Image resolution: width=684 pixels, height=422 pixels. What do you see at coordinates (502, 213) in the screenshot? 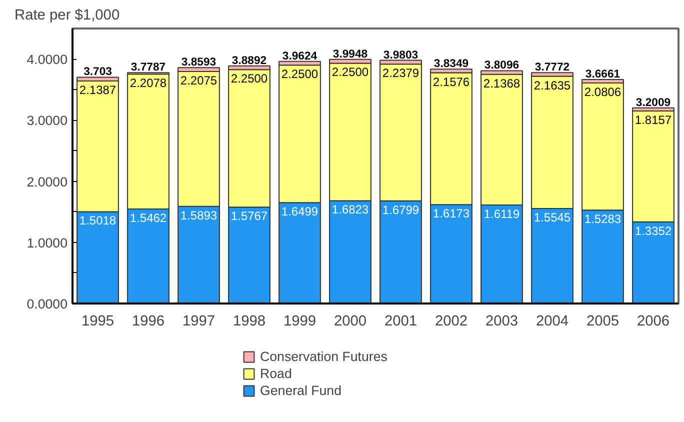
I see `data-label: 1.6119` at bounding box center [502, 213].